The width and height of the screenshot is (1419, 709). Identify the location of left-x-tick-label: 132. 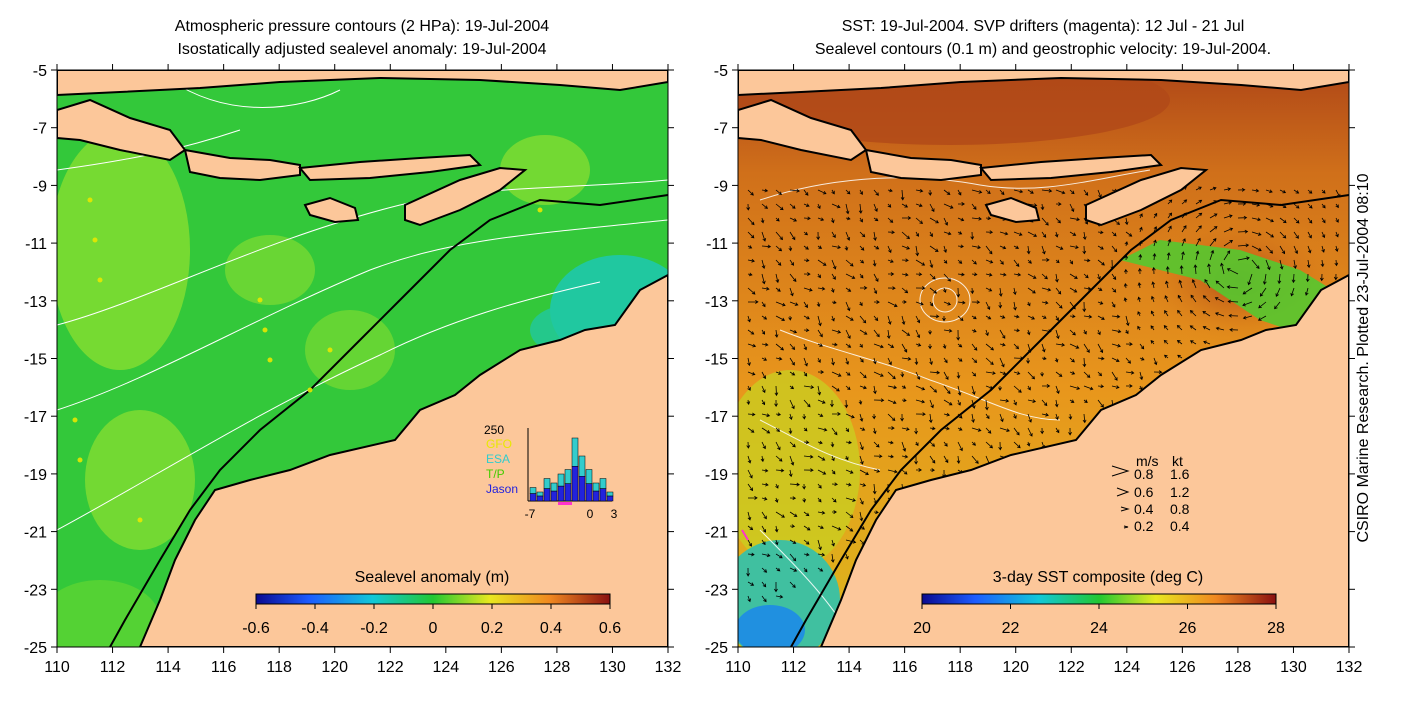
(668, 667).